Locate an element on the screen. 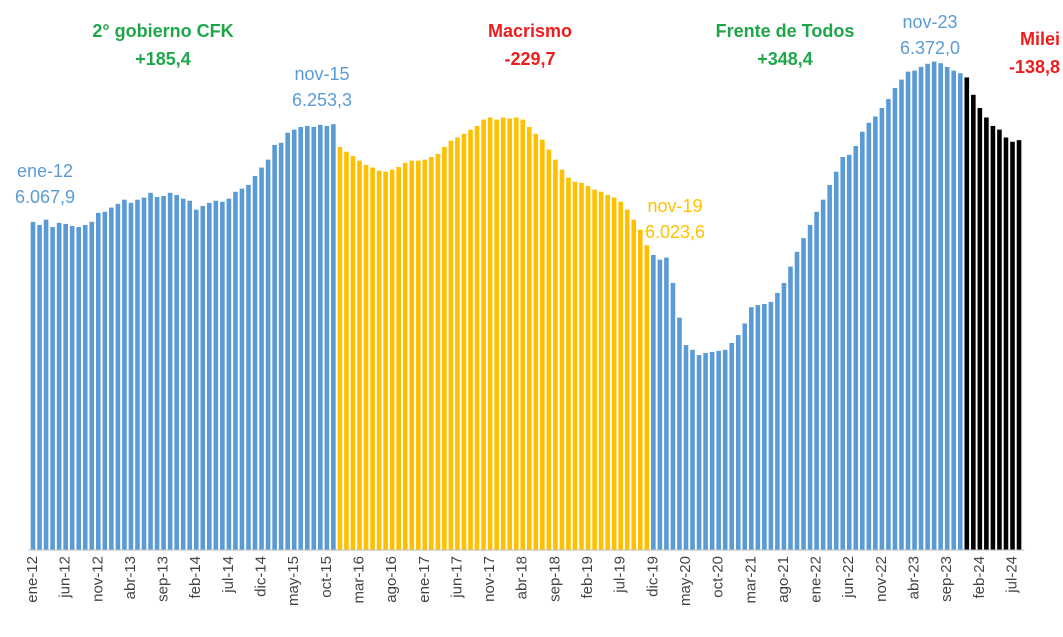 This screenshot has width=1063, height=637. period-change: -229,7 is located at coordinates (529, 59).